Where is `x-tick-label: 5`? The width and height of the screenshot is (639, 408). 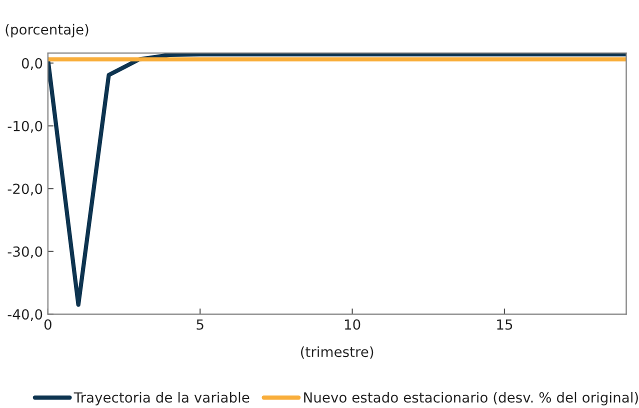
x-tick-label: 5 is located at coordinates (200, 324).